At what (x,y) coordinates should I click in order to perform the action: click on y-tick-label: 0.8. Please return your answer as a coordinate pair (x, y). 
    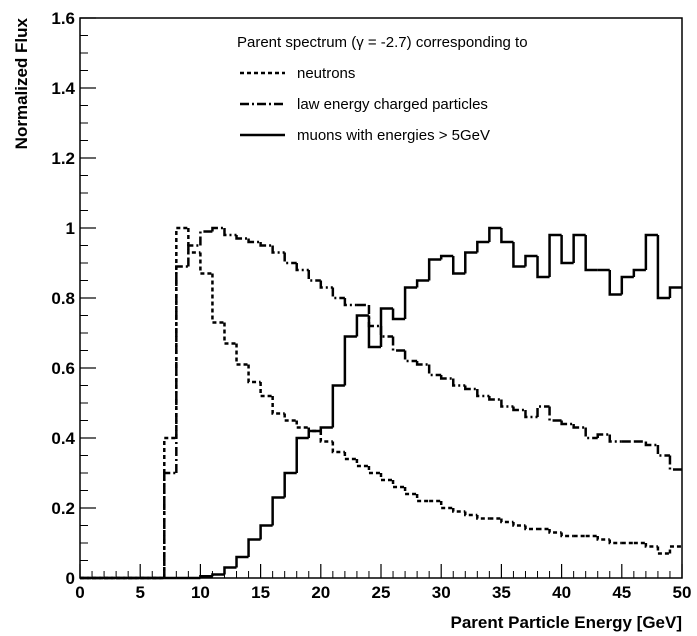
    Looking at the image, I should click on (63, 298).